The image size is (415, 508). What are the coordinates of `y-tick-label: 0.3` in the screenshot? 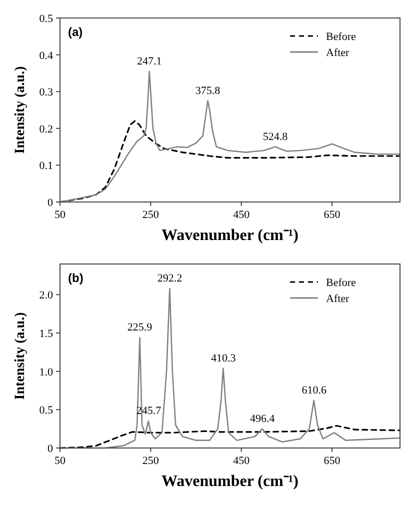 It's located at (46, 92).